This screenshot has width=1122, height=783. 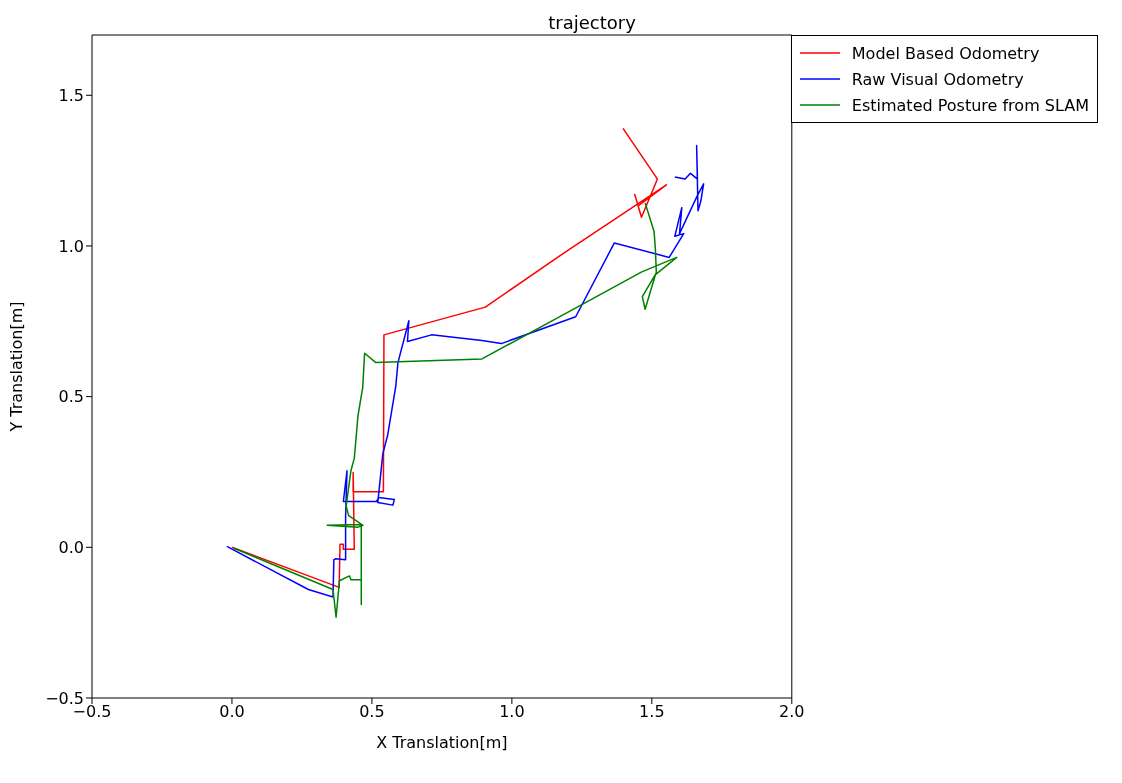 What do you see at coordinates (64, 698) in the screenshot?
I see `y-tick-label: −0.5` at bounding box center [64, 698].